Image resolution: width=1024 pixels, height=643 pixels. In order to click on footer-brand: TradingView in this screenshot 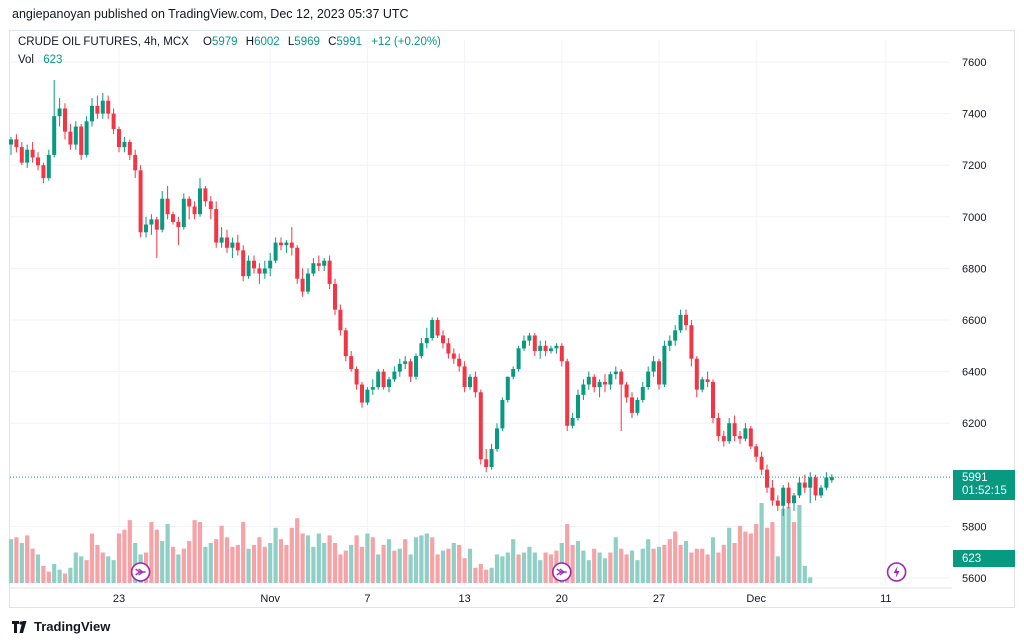, I will do `click(61, 626)`.